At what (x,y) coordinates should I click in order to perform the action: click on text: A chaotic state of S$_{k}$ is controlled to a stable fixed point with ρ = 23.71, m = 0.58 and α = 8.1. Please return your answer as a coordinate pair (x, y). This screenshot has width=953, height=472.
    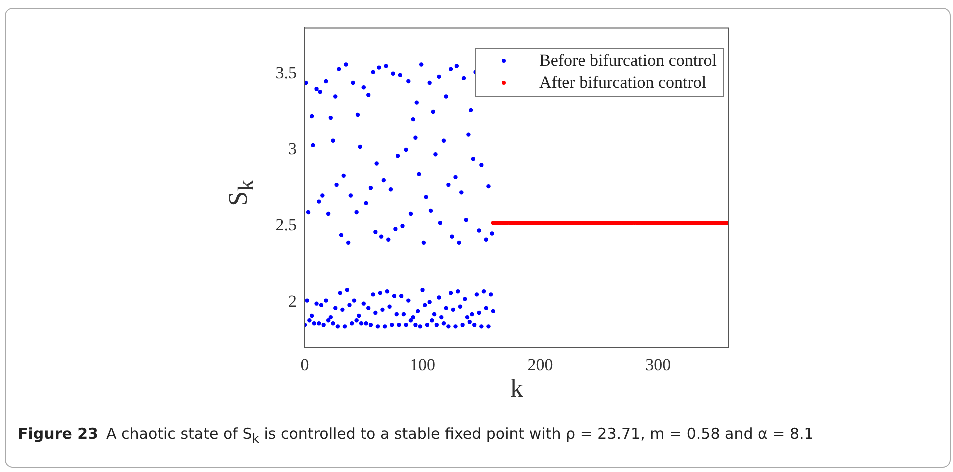
    Looking at the image, I should click on (460, 435).